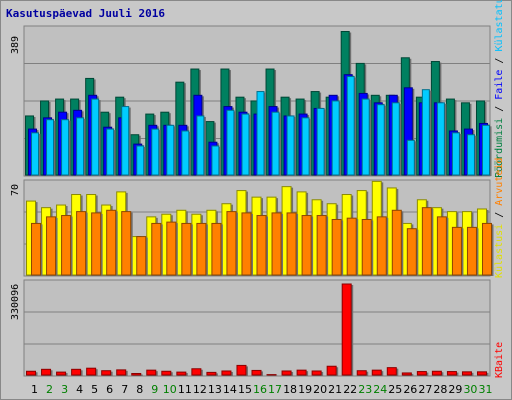 The width and height of the screenshot is (512, 400). Describe the element at coordinates (499, 108) in the screenshot. I see `legend-top-part-1: /` at that location.